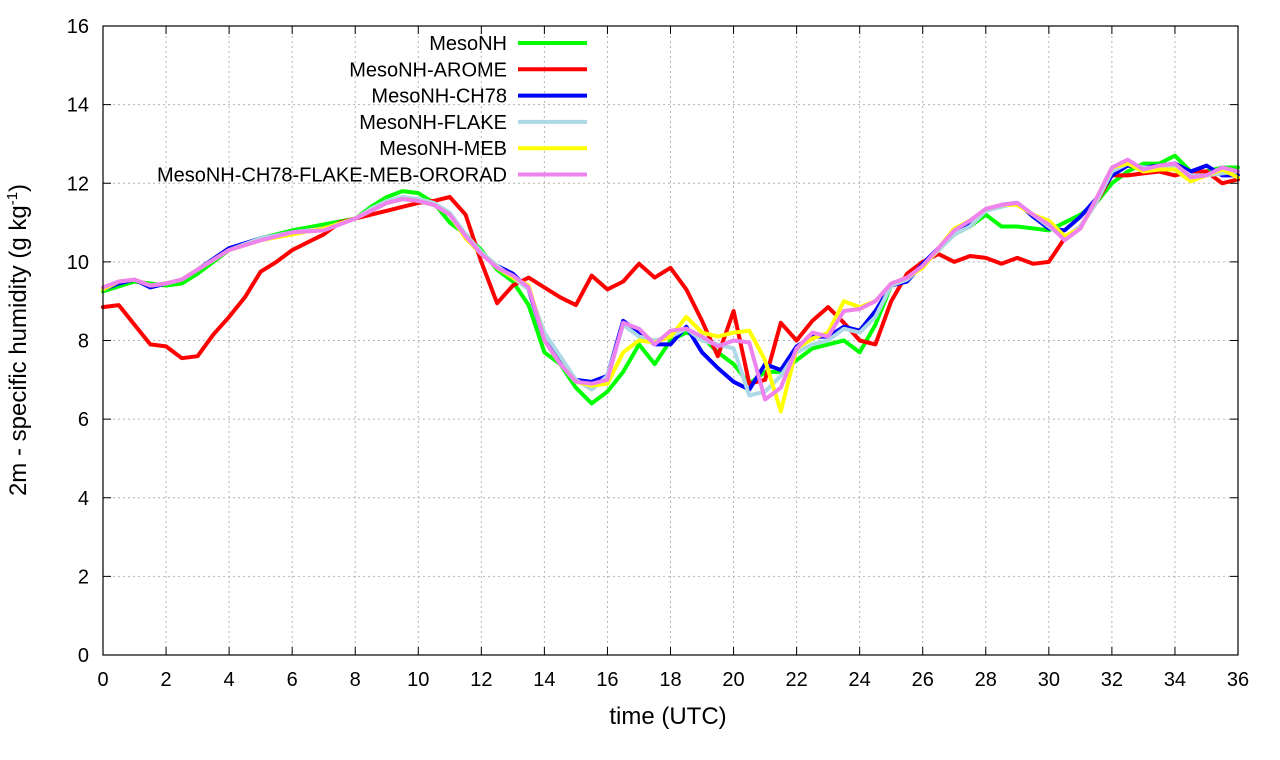 The image size is (1280, 760). Describe the element at coordinates (481, 680) in the screenshot. I see `x-tick-label: 12` at that location.